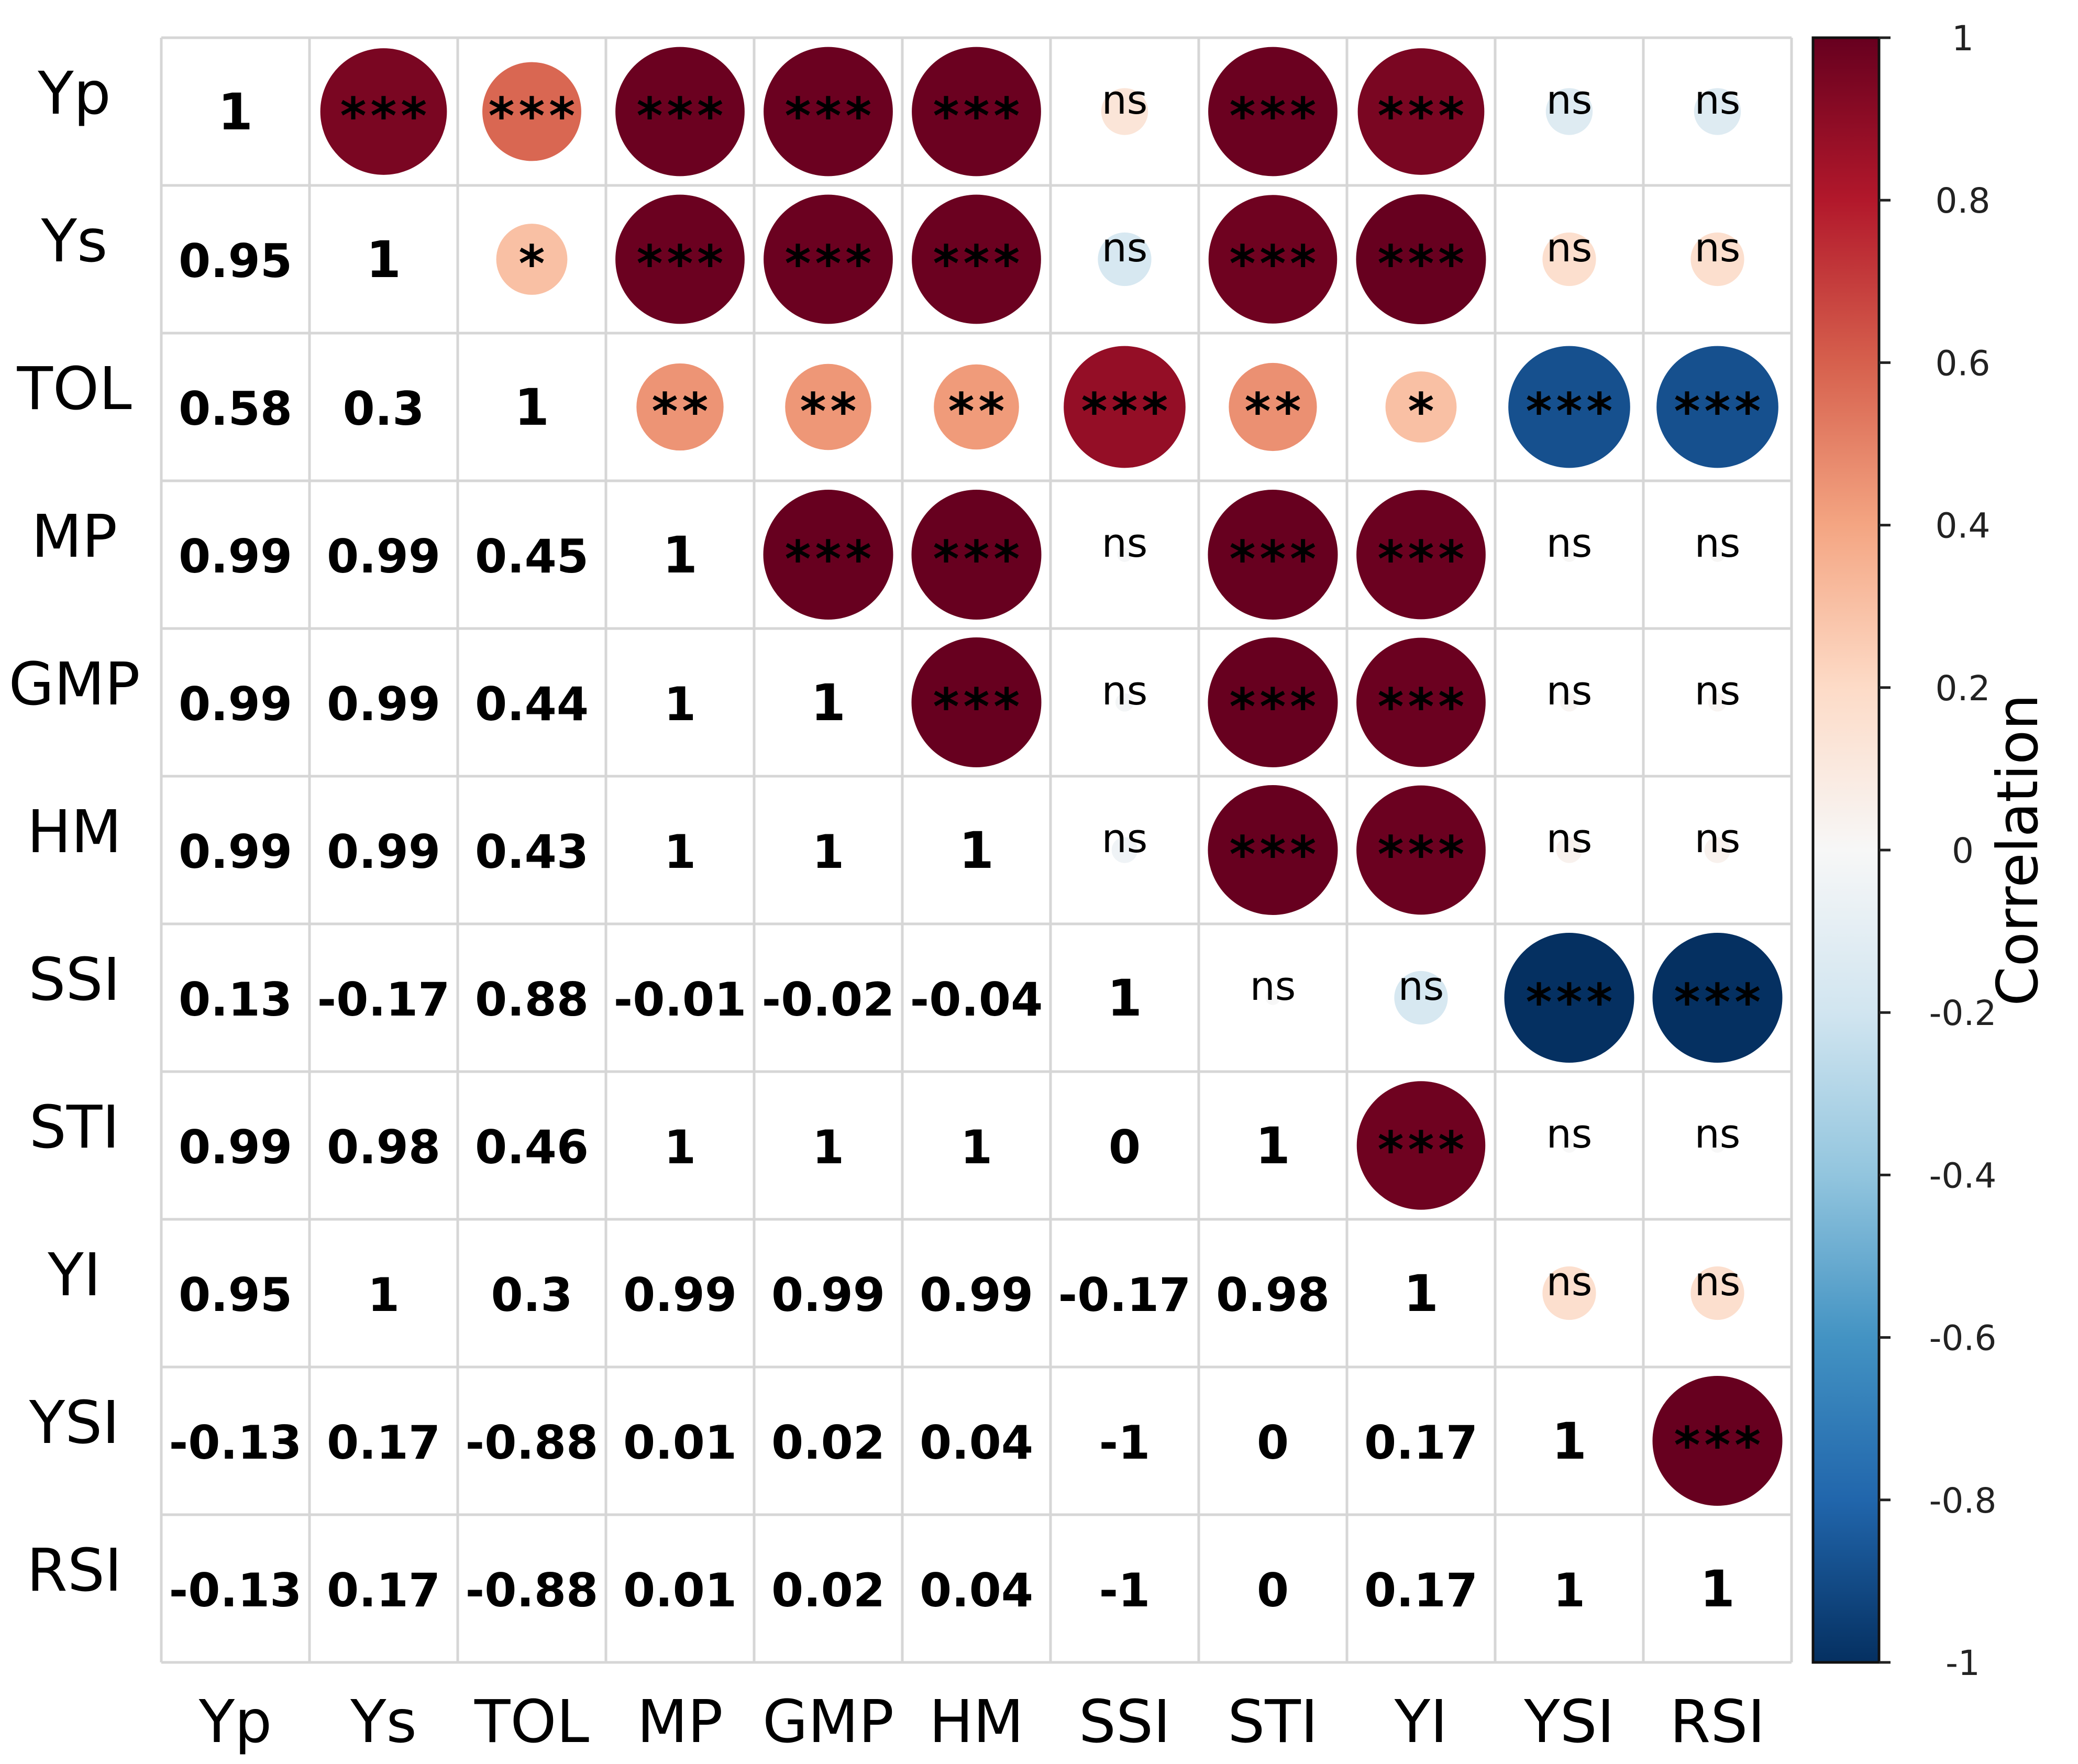  I want to click on correlation-circle-hm-sti, so click(1273, 850).